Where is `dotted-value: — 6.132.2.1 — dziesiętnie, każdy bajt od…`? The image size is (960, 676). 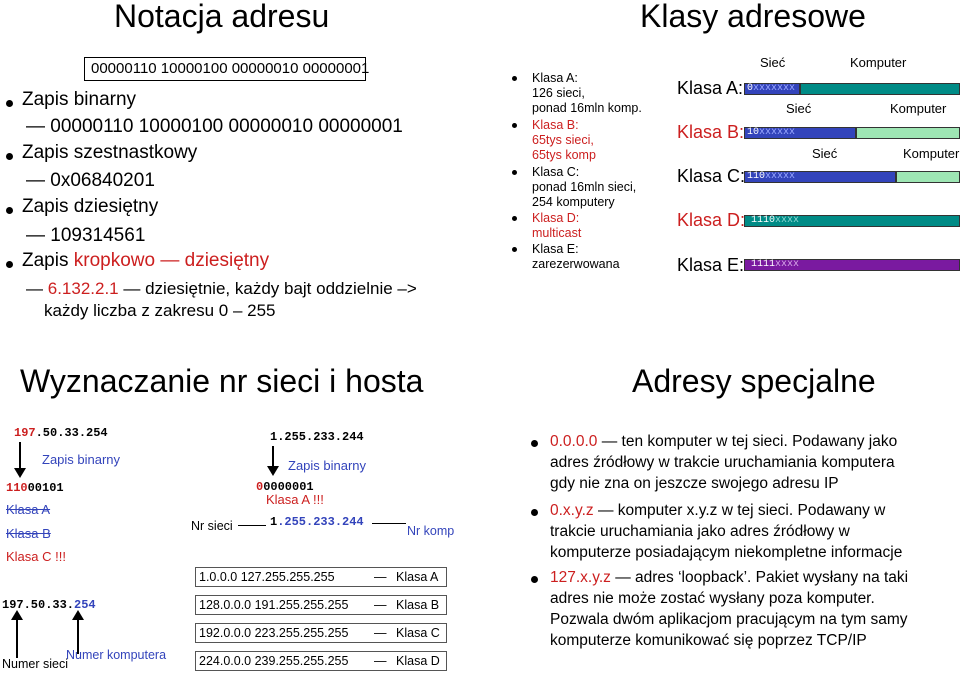 dotted-value: — 6.132.2.1 — dziesiętnie, każdy bajt od… is located at coordinates (221, 288).